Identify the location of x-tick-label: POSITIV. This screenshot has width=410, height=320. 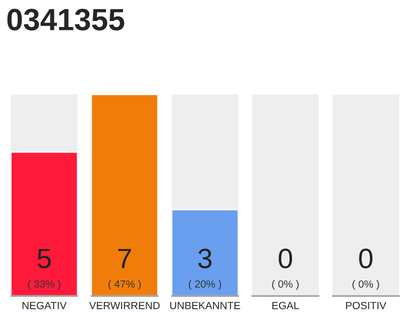
(366, 306).